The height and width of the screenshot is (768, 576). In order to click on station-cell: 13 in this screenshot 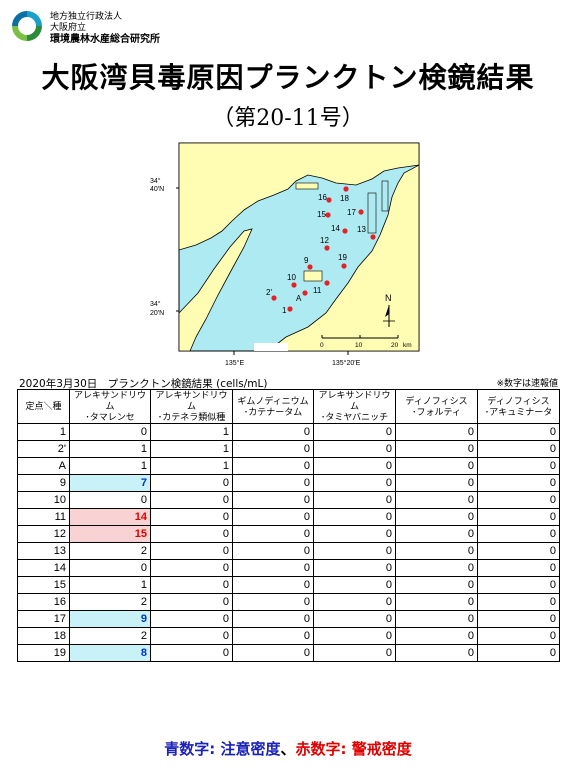, I will do `click(43, 551)`.